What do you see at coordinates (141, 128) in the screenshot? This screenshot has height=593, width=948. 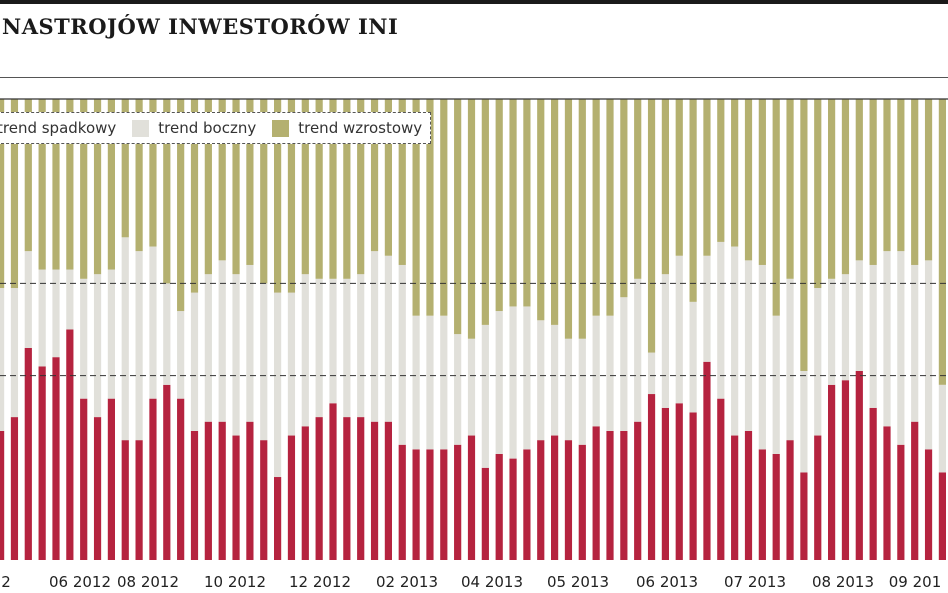 I see `legend-swatch-neutral` at bounding box center [141, 128].